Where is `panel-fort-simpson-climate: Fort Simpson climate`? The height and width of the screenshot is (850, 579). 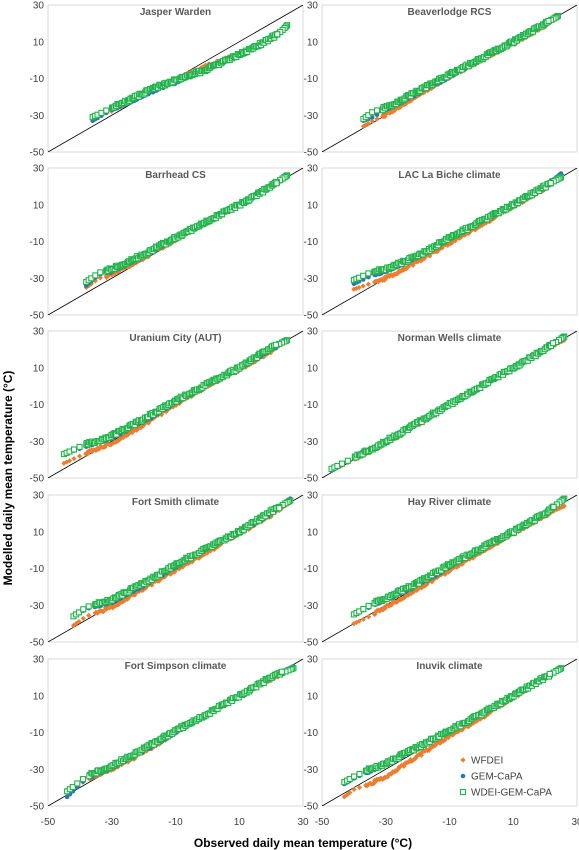
panel-fort-simpson-climate: Fort Simpson climate is located at coordinates (175, 732).